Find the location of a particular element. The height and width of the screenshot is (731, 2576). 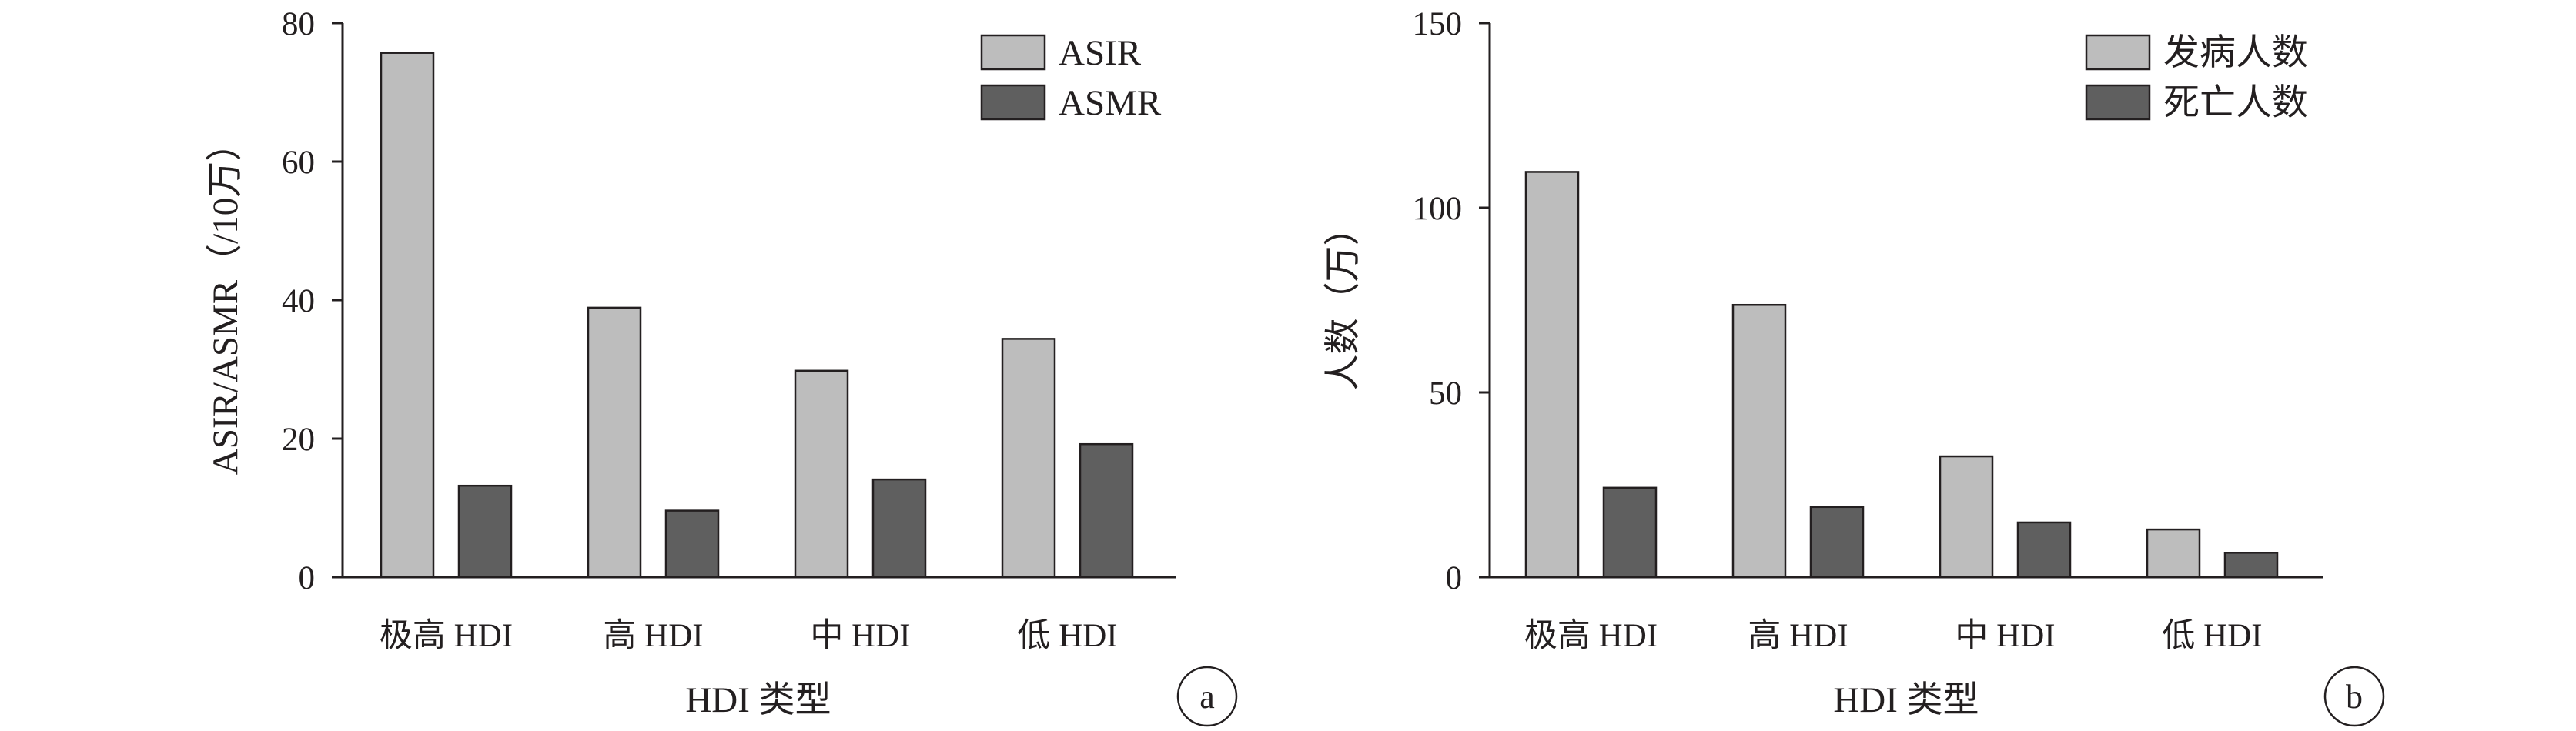

legend-label: 发病人数 is located at coordinates (2236, 53).